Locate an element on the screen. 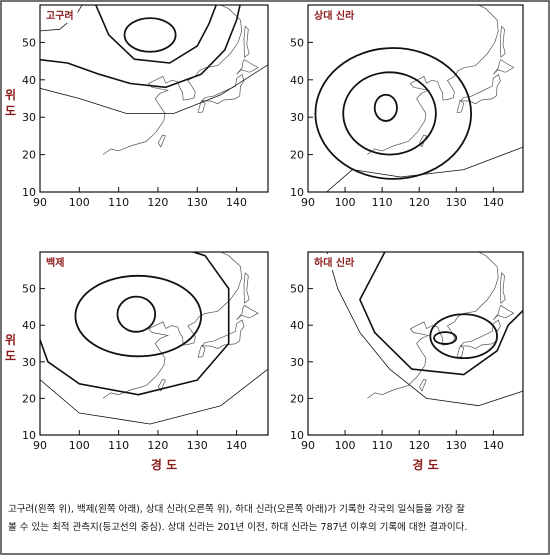 The width and height of the screenshot is (550, 559). panel-label: 고구려 is located at coordinates (60, 15).